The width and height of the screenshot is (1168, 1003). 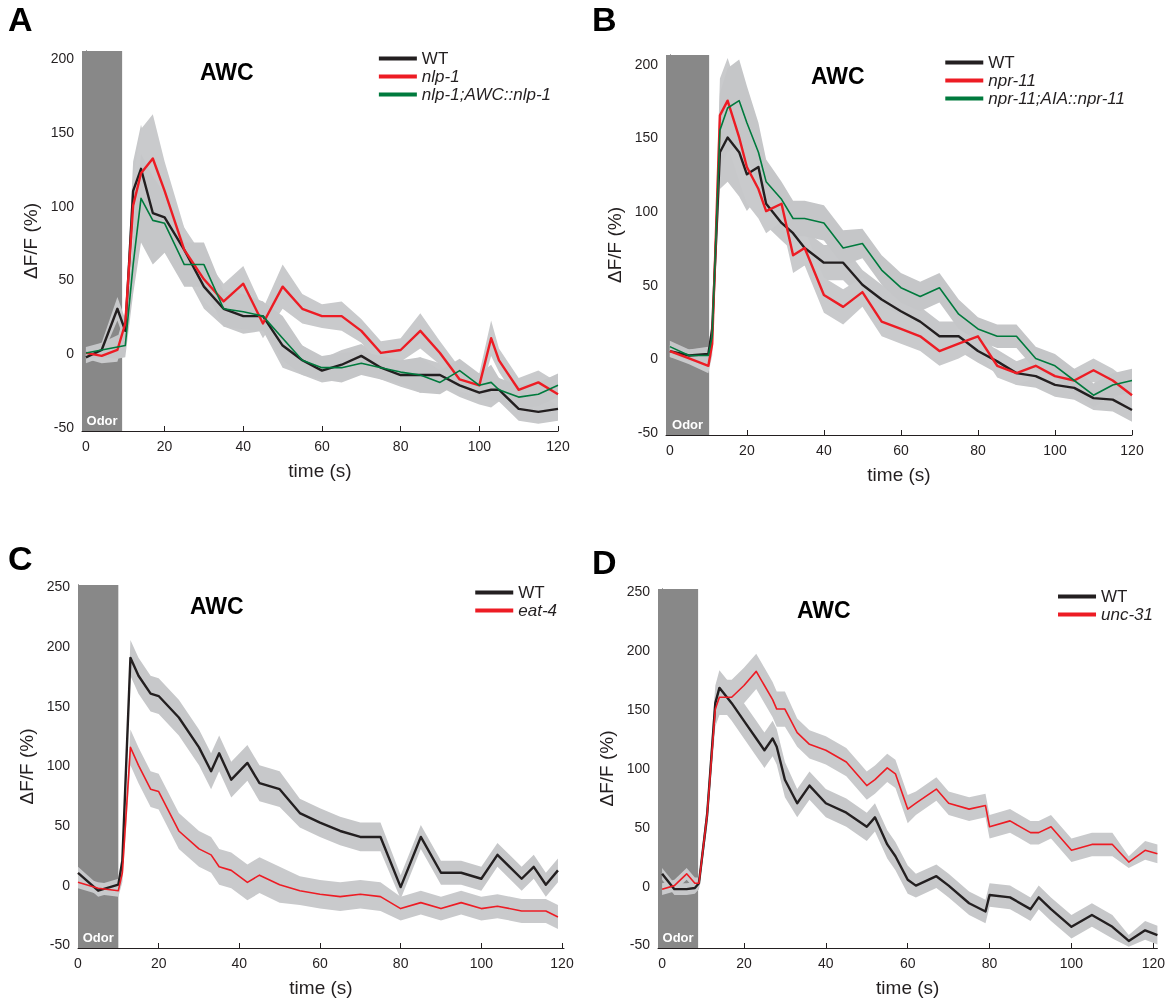 I want to click on legend-label: nlp-1;AWC::nlp-1, so click(x=486, y=94).